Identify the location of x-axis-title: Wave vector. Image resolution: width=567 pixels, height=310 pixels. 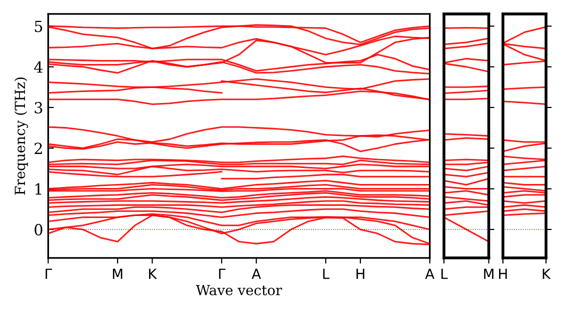
(239, 290).